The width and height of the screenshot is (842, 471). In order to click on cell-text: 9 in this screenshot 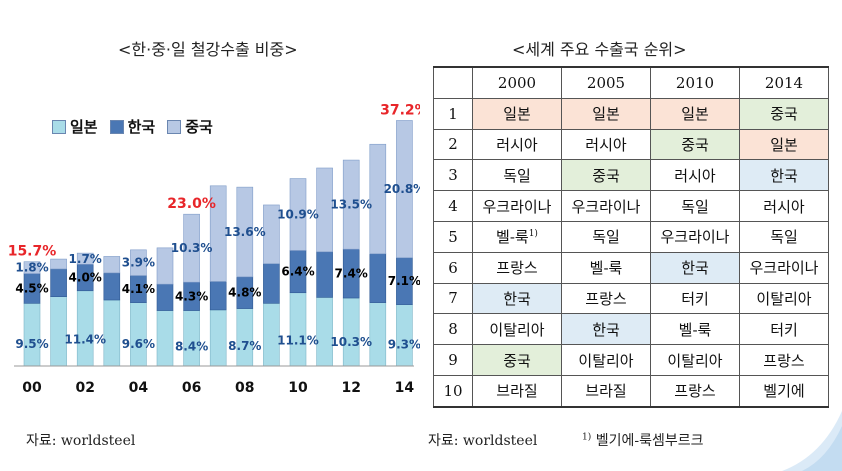, I will do `click(453, 360)`.